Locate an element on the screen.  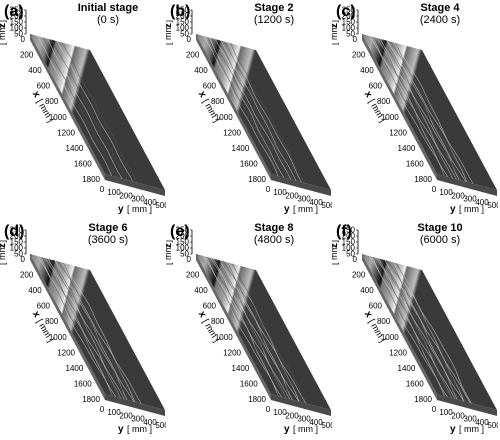
panel-label: (e) is located at coordinates (180, 231).